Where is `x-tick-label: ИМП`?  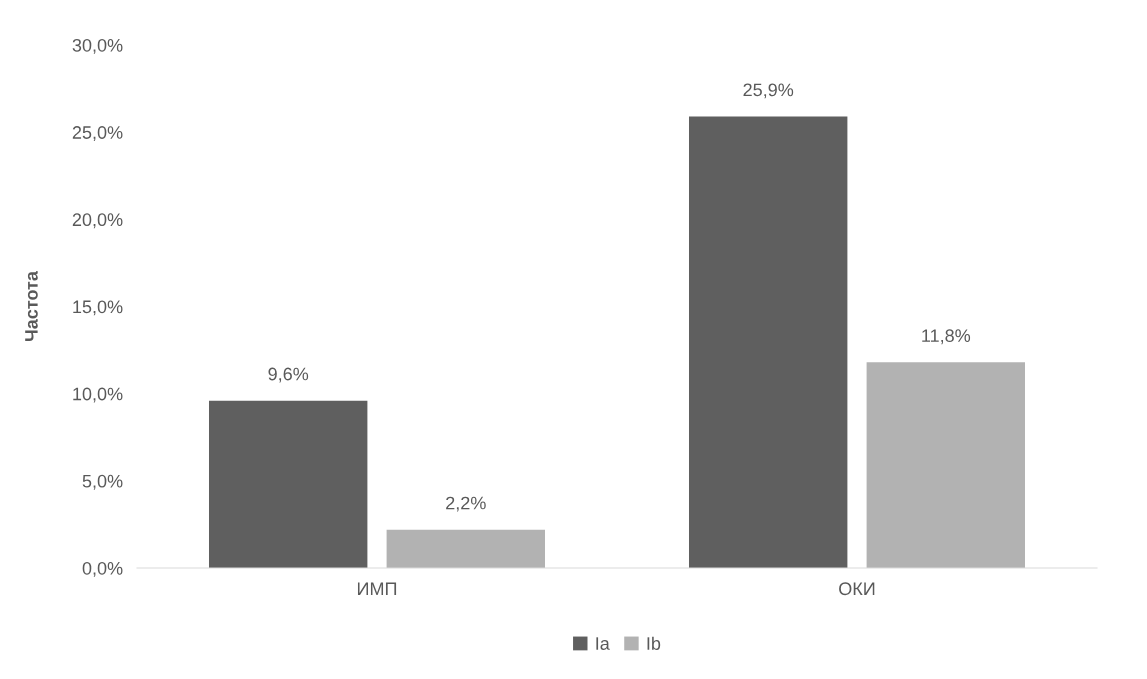
x-tick-label: ИМП is located at coordinates (377, 588).